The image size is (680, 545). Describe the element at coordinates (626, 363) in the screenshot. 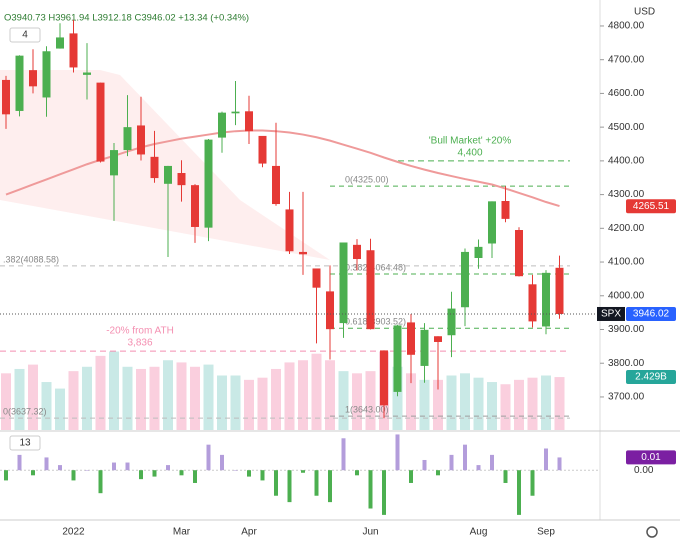

I see `y-tick-label: 3800.00` at that location.